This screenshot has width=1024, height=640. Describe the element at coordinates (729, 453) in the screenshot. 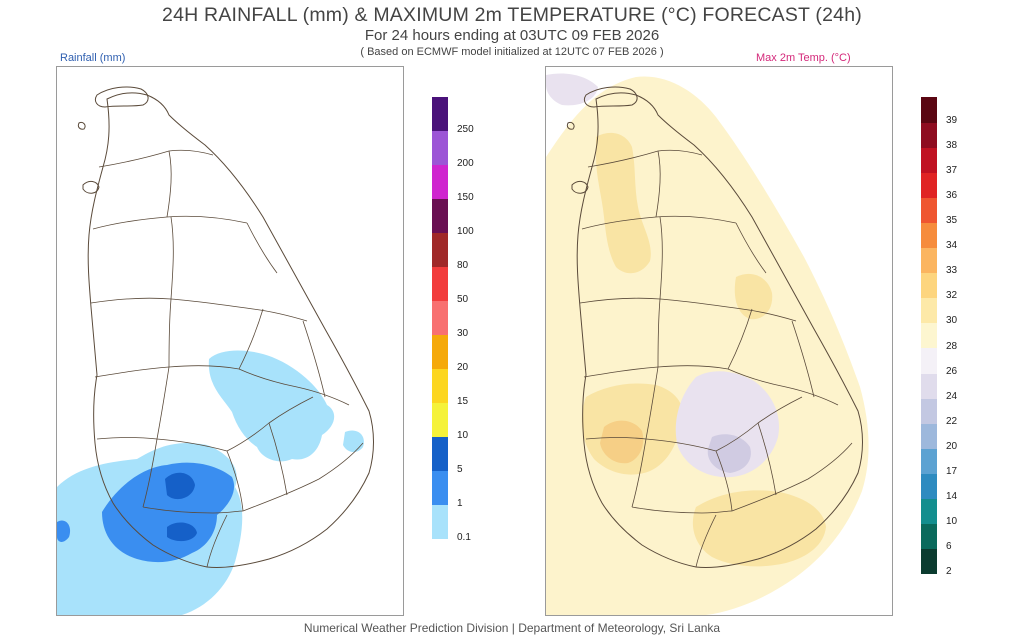

I see `temp-area-cooler-highland` at that location.